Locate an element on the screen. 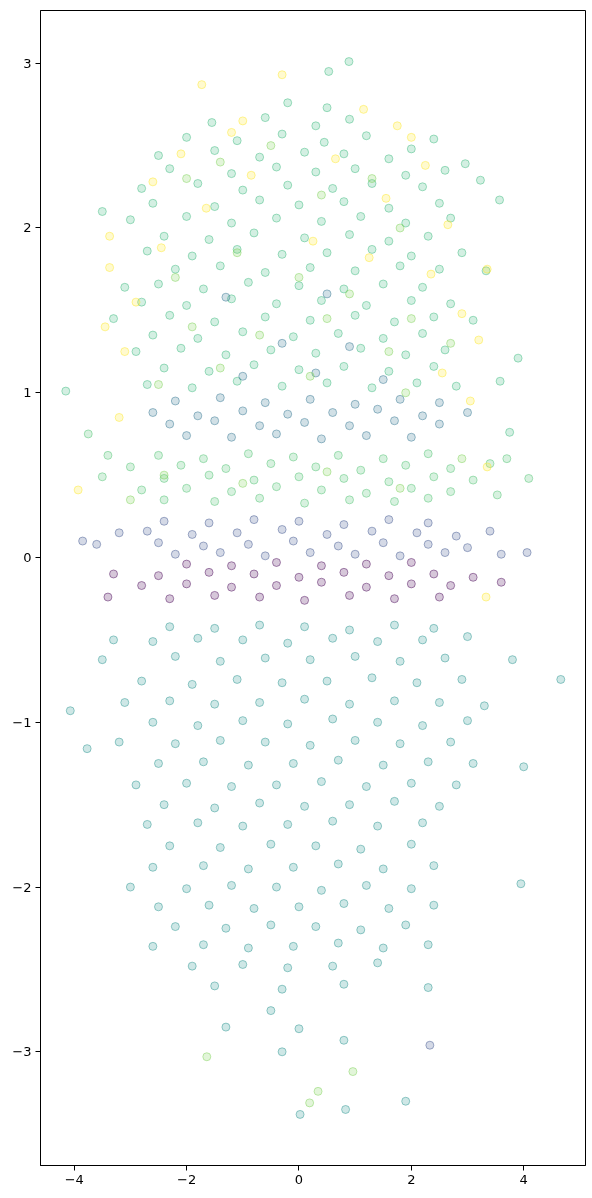 The image size is (592, 1198). y-tick-label: −2 is located at coordinates (22, 887).